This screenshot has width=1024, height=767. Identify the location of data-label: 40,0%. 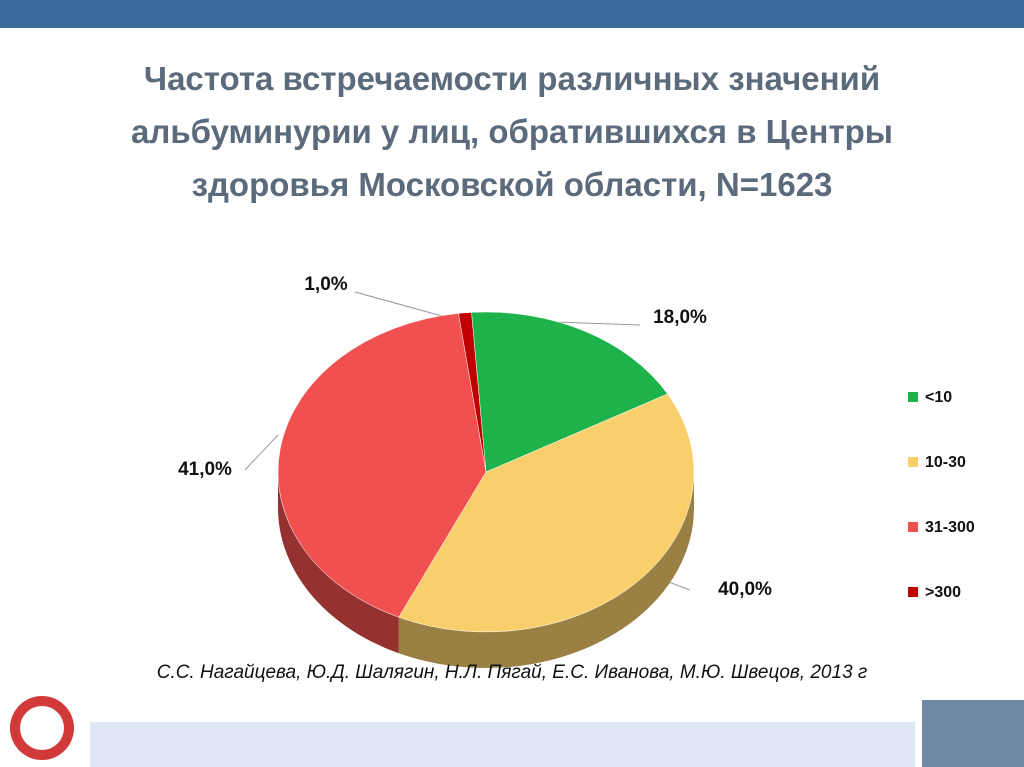
(745, 589).